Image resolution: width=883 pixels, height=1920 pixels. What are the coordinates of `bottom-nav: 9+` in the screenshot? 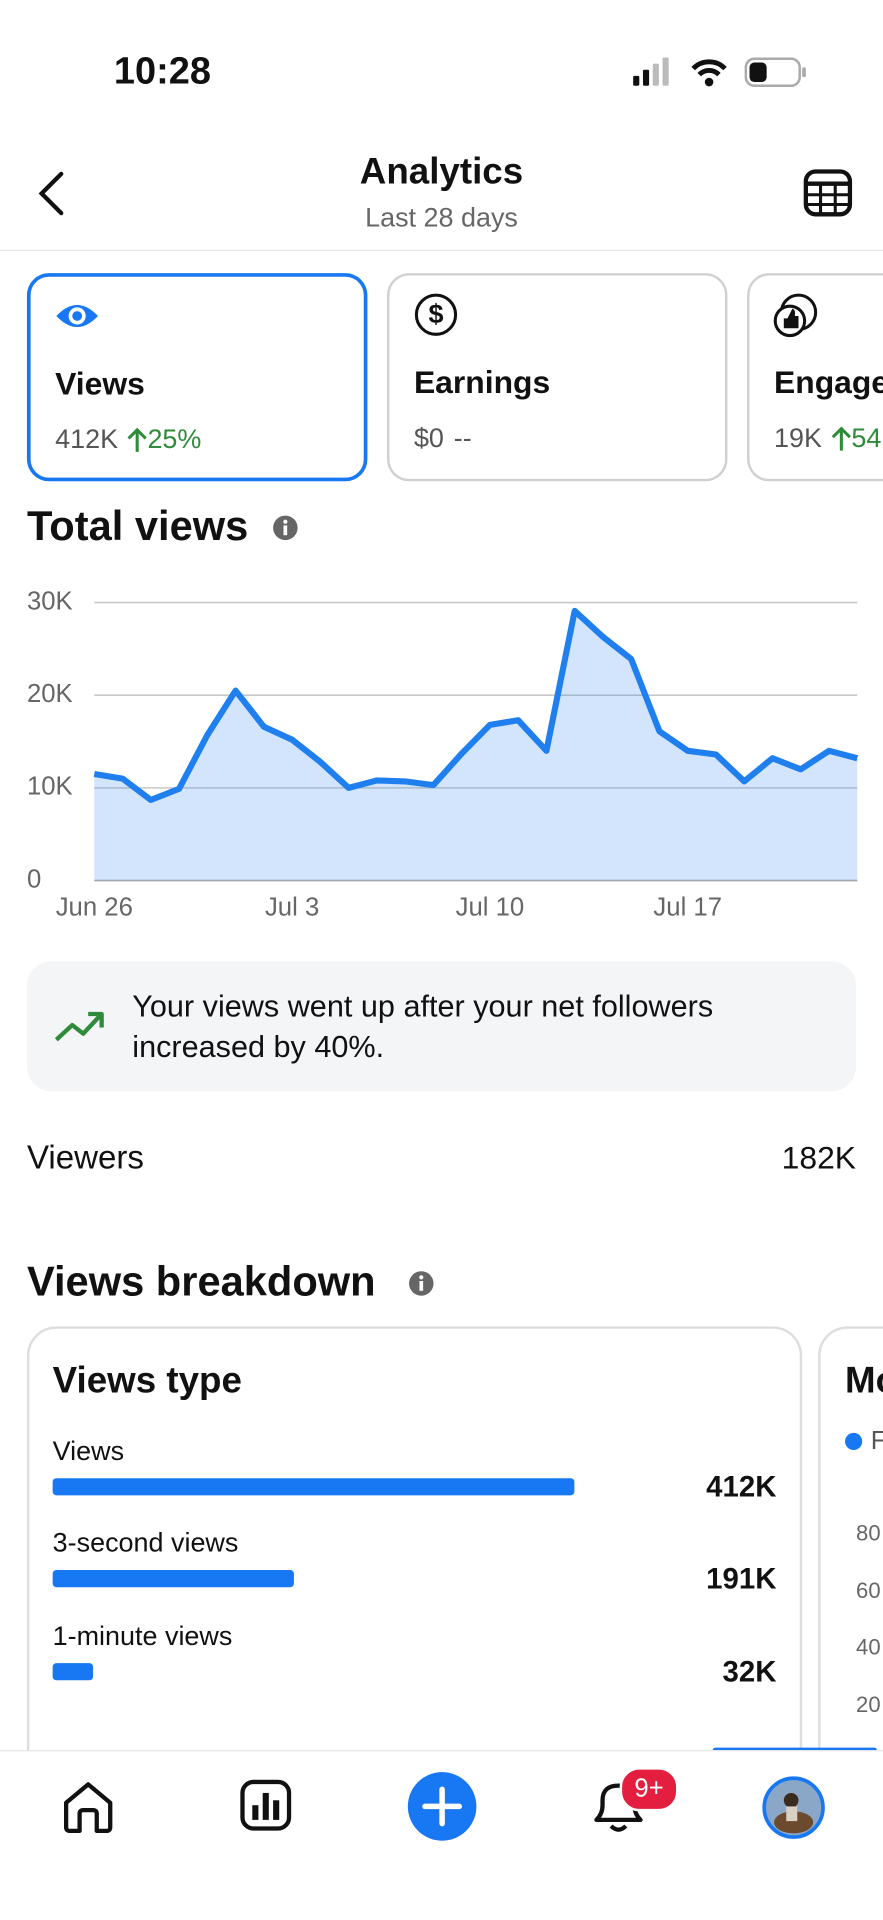 It's located at (441, 1835).